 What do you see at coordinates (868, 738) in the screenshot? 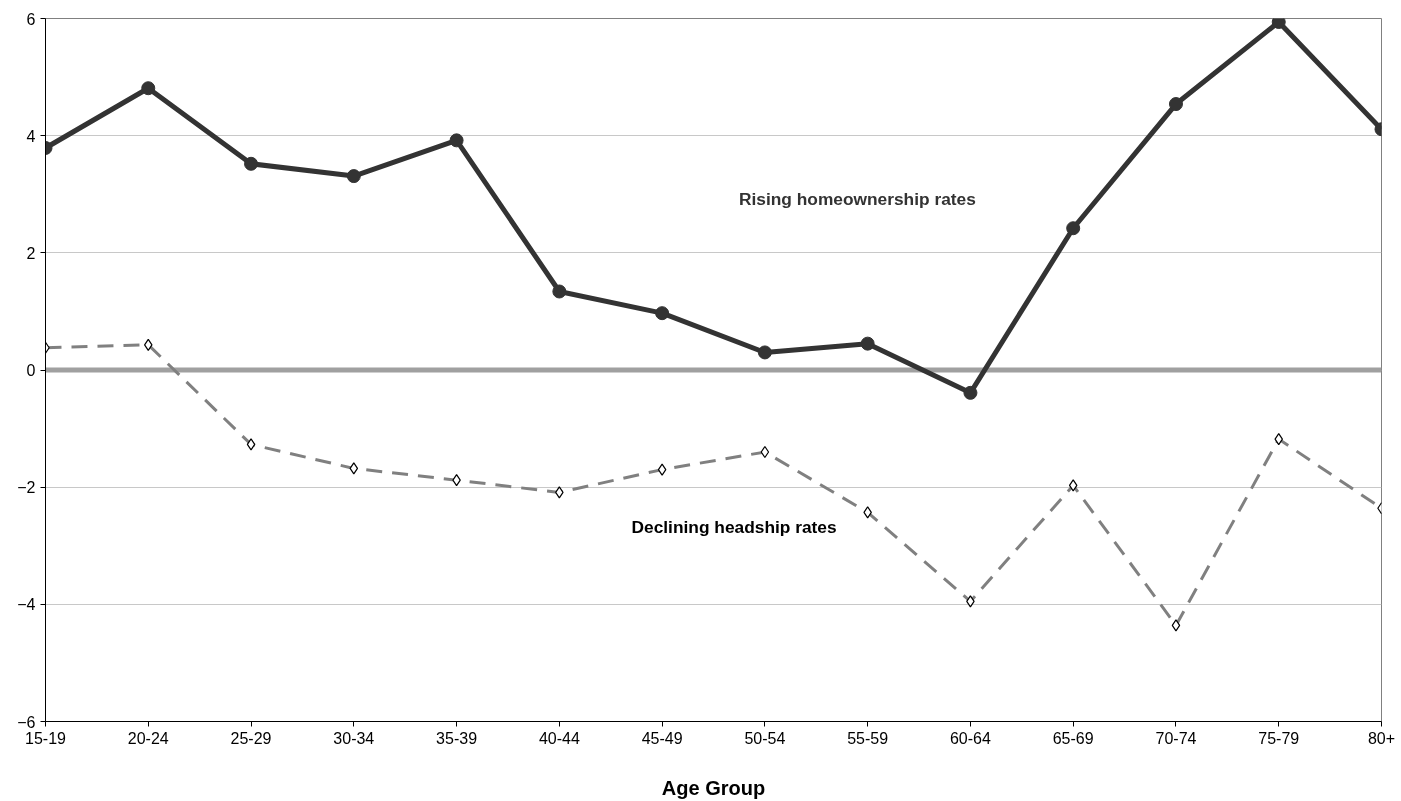
I see `x-tick-label: 55-59` at bounding box center [868, 738].